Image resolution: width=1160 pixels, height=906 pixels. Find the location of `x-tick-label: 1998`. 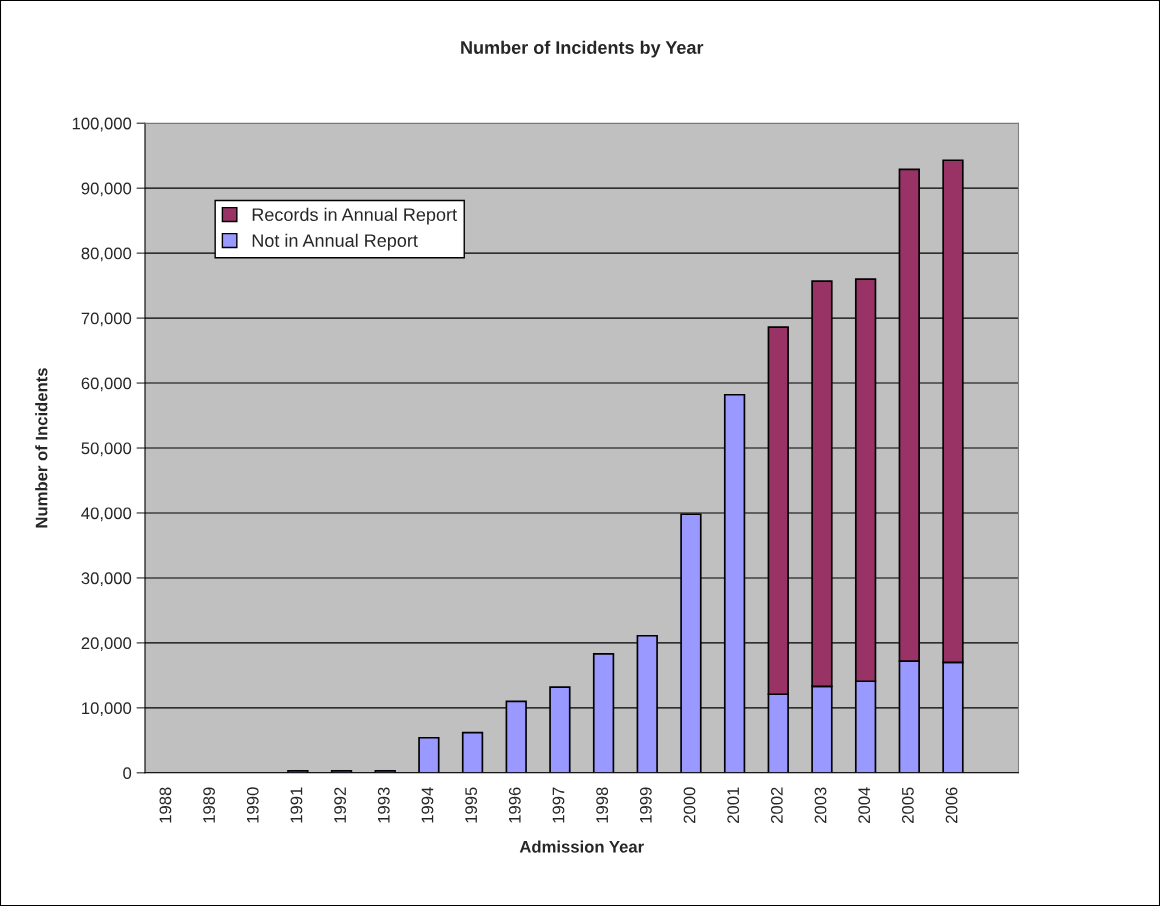

x-tick-label: 1998 is located at coordinates (602, 805).